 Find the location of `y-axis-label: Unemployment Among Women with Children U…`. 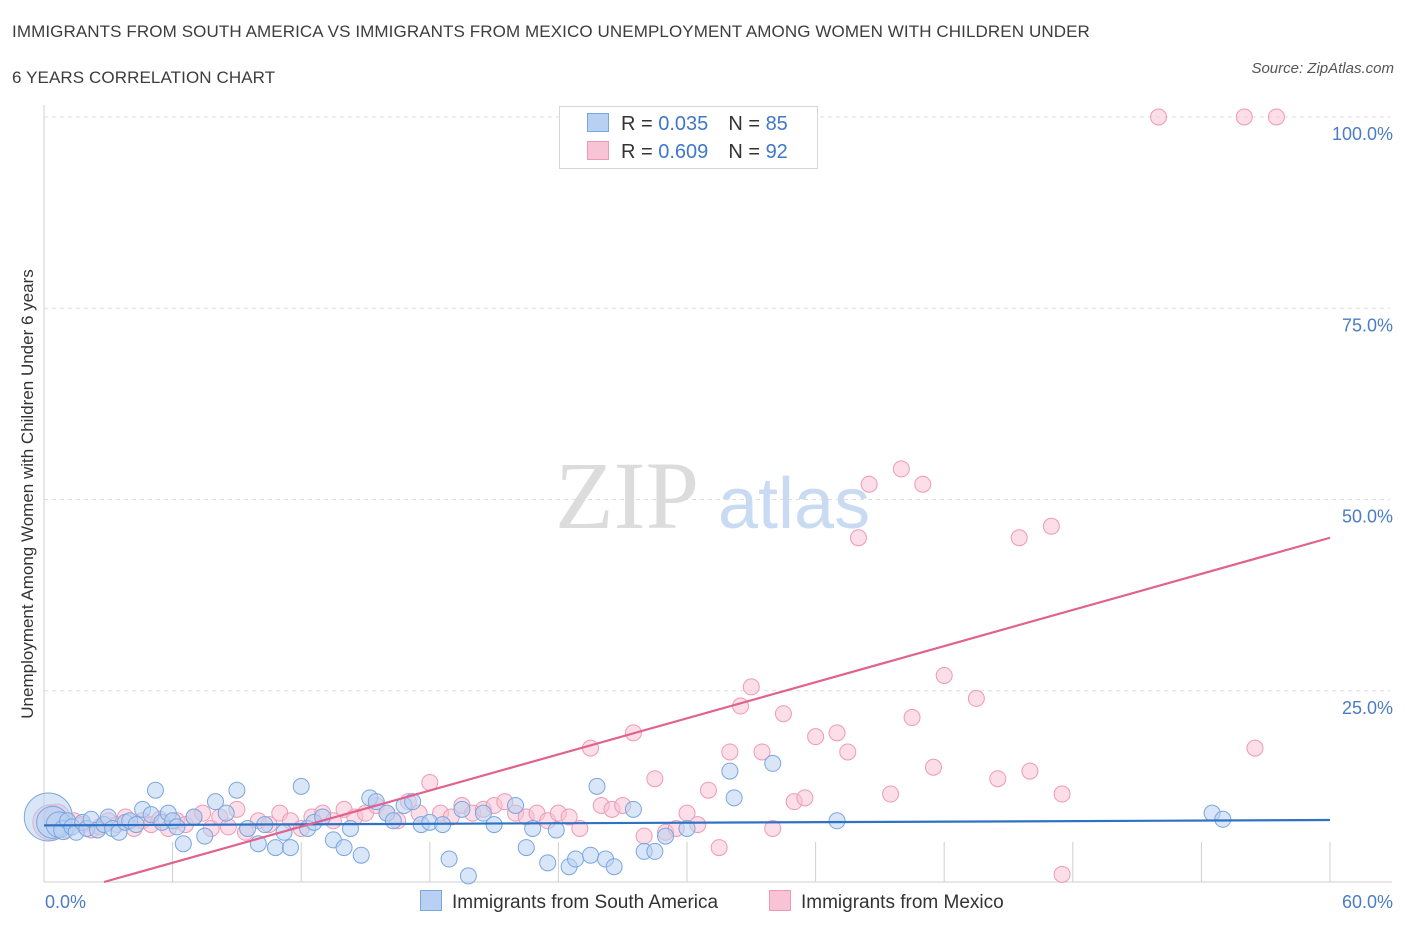

y-axis-label: Unemployment Among Women with Children U… is located at coordinates (27, 493).